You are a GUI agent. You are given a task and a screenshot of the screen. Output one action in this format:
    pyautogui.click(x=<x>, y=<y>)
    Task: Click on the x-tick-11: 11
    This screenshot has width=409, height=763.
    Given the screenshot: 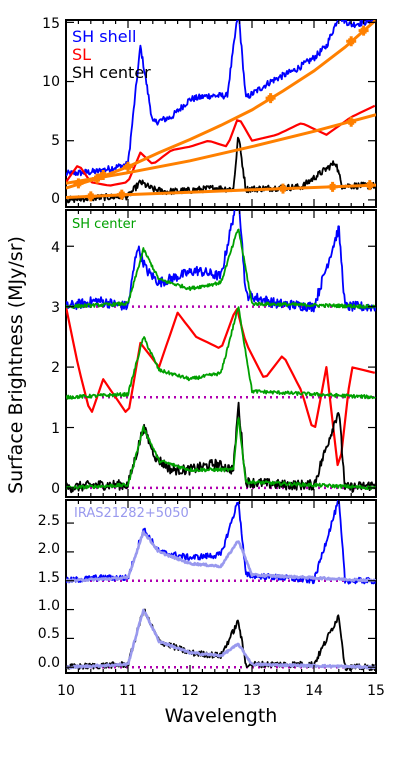 What is the action you would take?
    pyautogui.click(x=128, y=691)
    